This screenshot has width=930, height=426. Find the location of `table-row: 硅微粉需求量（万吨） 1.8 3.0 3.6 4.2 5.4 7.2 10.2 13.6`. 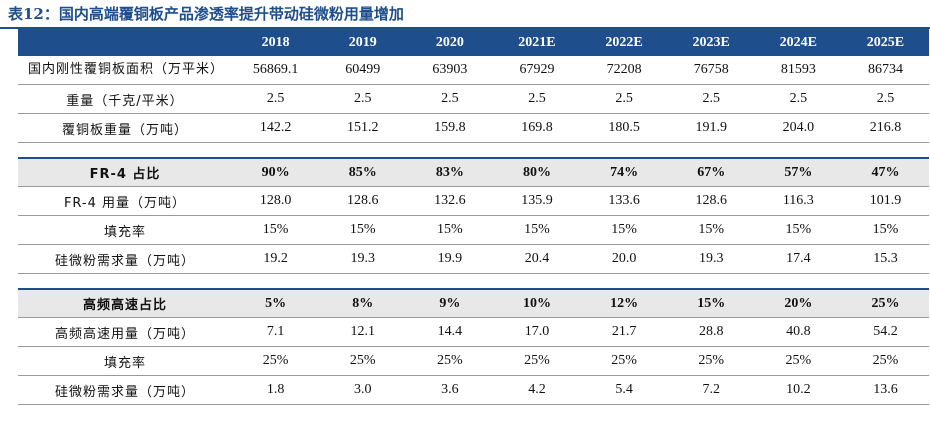

table-row: 硅微粉需求量（万吨） 1.8 3.0 3.6 4.2 5.4 7.2 10.2 13.6 is located at coordinates (473, 390).